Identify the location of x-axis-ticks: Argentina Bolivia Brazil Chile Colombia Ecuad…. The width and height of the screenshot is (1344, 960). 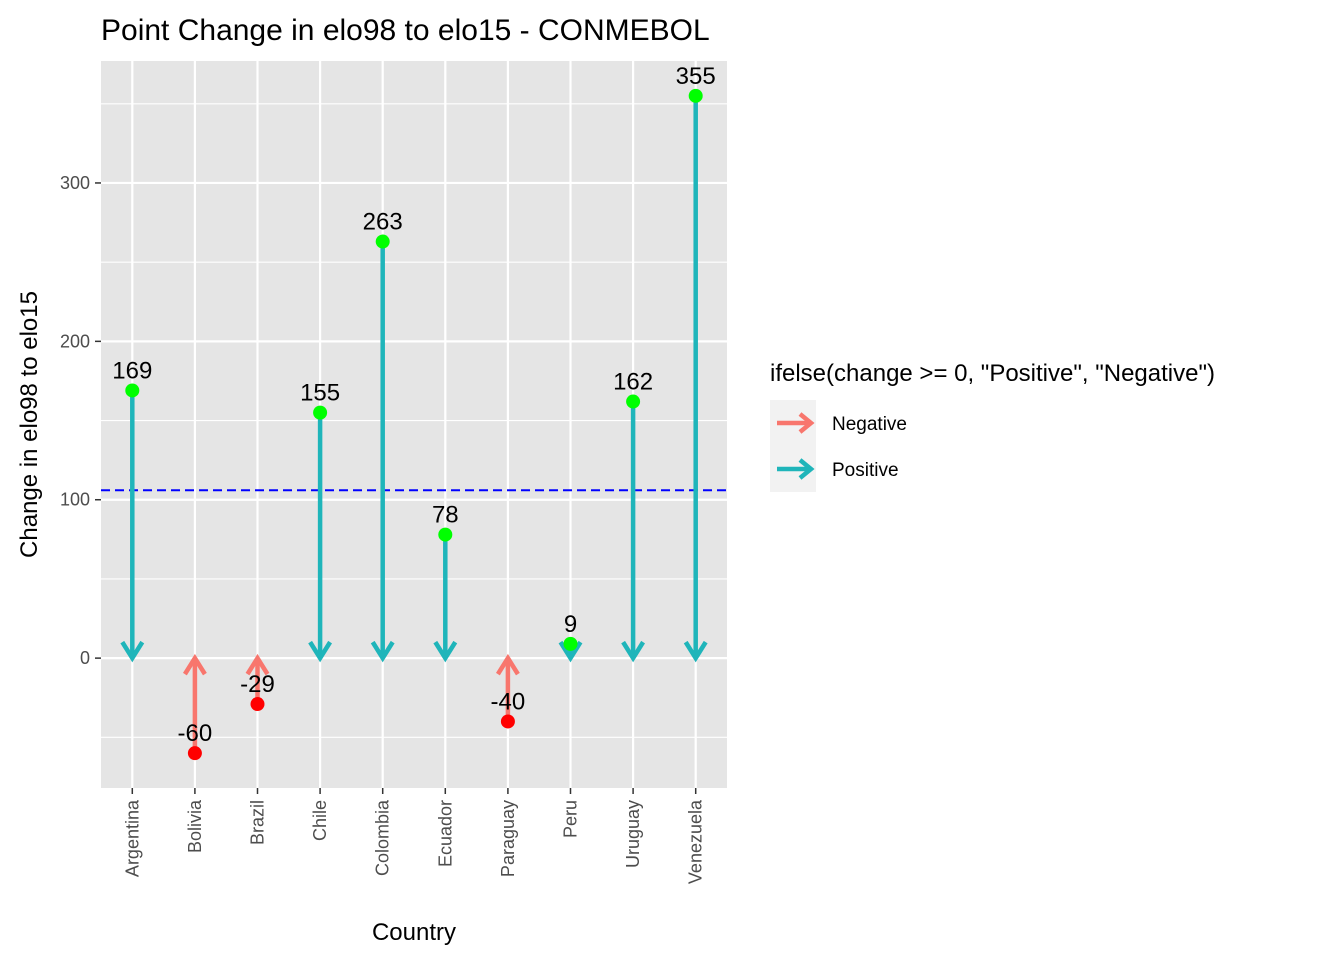
(414, 836).